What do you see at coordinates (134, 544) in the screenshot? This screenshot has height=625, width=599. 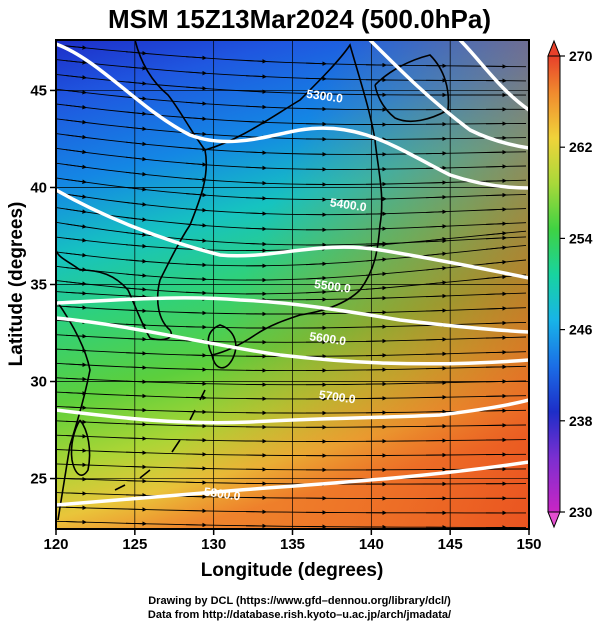 I see `x-tick-label: 125` at bounding box center [134, 544].